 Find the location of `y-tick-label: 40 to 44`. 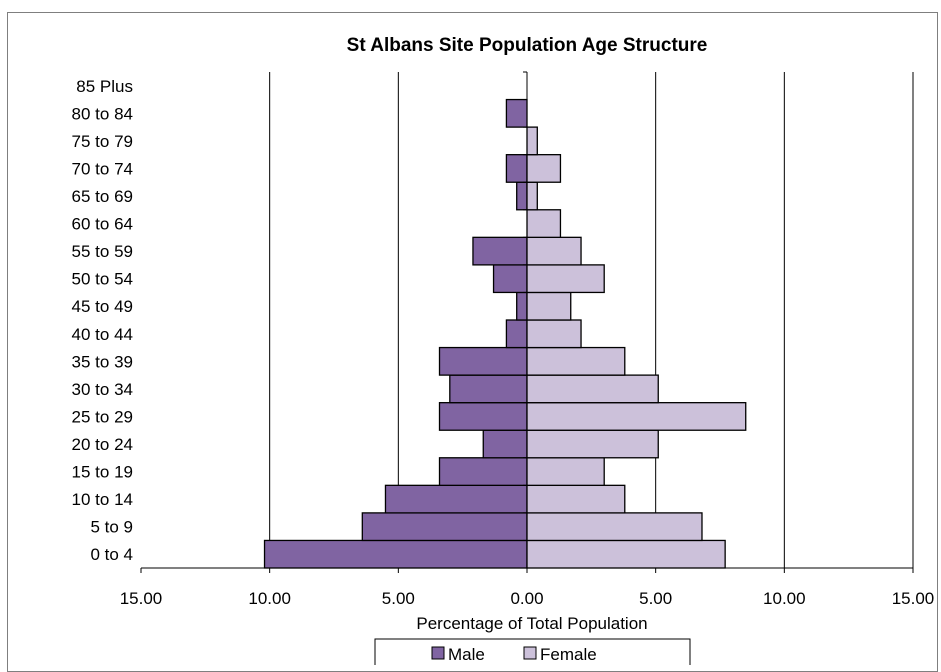

y-tick-label: 40 to 44 is located at coordinates (102, 334).